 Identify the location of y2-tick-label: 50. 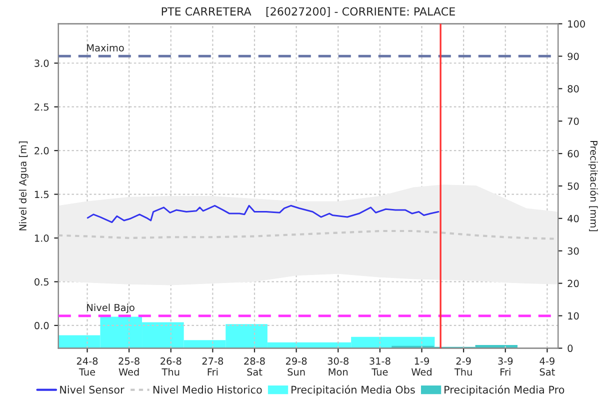
(573, 186).